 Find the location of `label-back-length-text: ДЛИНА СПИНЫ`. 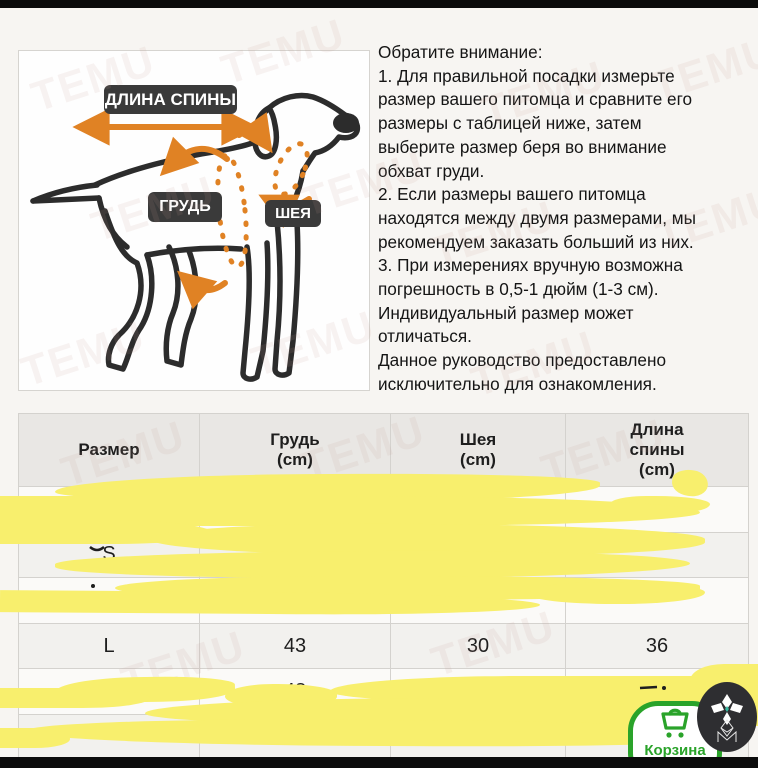

label-back-length-text: ДЛИНА СПИНЫ is located at coordinates (170, 99).